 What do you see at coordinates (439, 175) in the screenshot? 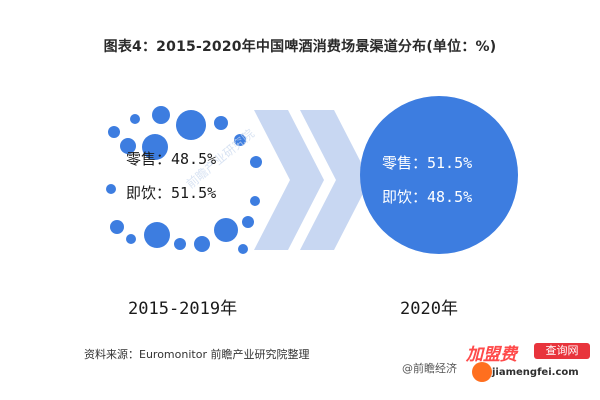
I see `right-bubble` at bounding box center [439, 175].